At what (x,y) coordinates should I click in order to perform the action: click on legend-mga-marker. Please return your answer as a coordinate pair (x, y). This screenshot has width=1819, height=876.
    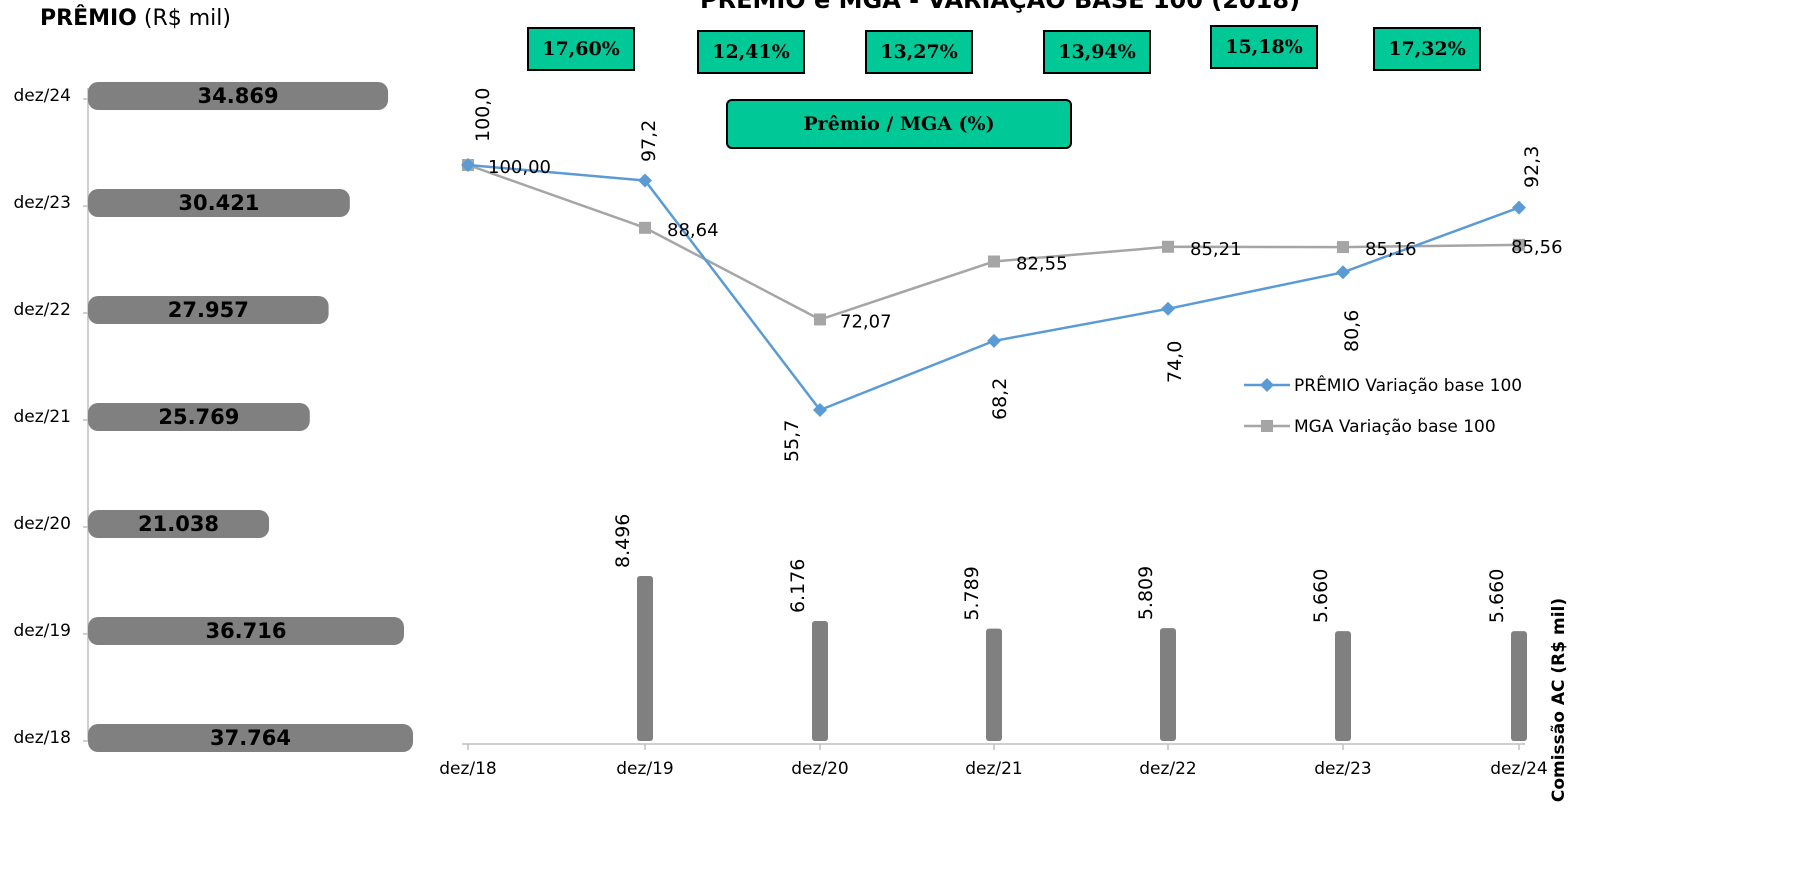
    Looking at the image, I should click on (1267, 426).